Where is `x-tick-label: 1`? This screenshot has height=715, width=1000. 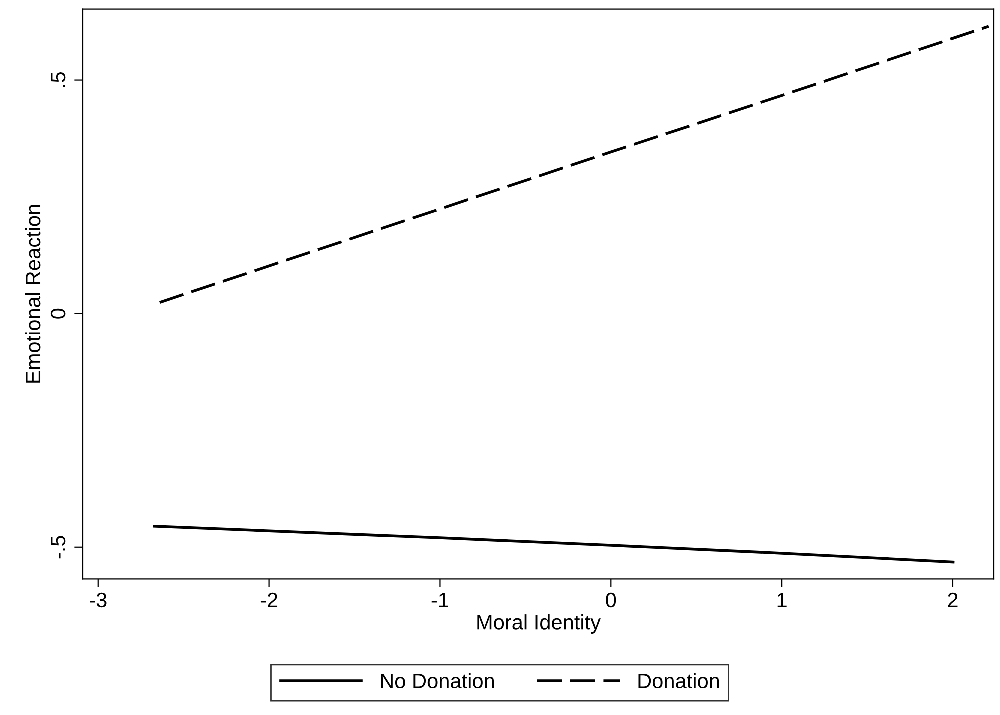
x-tick-label: 1 is located at coordinates (782, 600).